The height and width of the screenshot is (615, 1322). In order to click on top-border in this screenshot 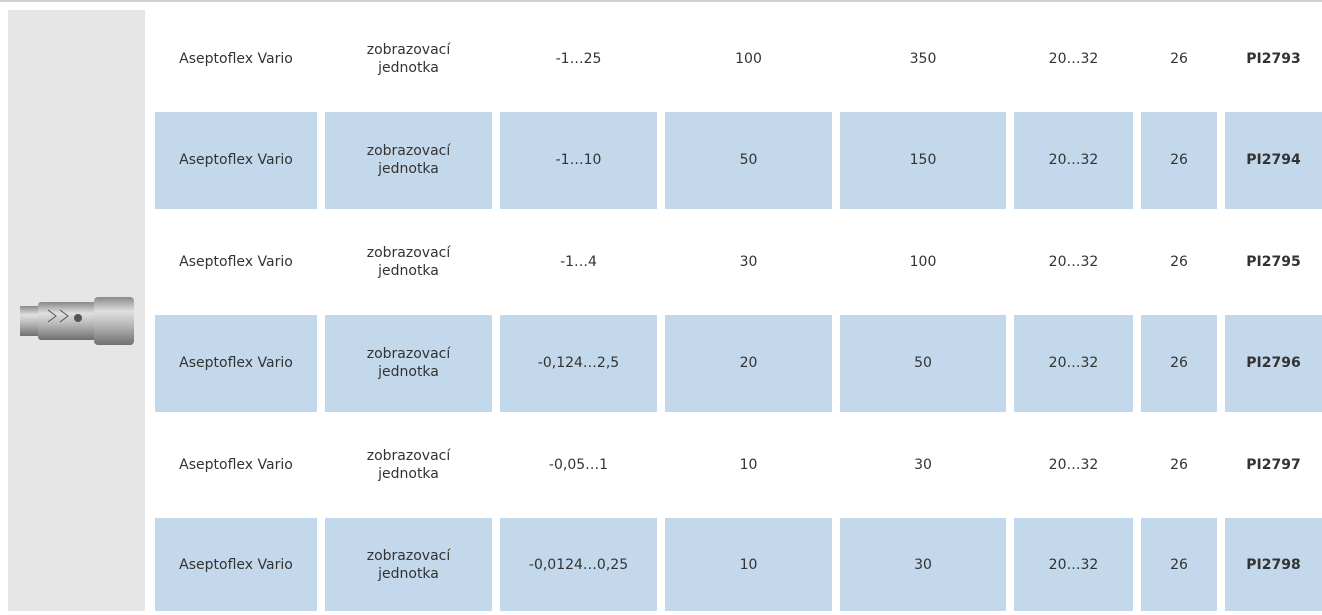, I will do `click(661, 1)`.